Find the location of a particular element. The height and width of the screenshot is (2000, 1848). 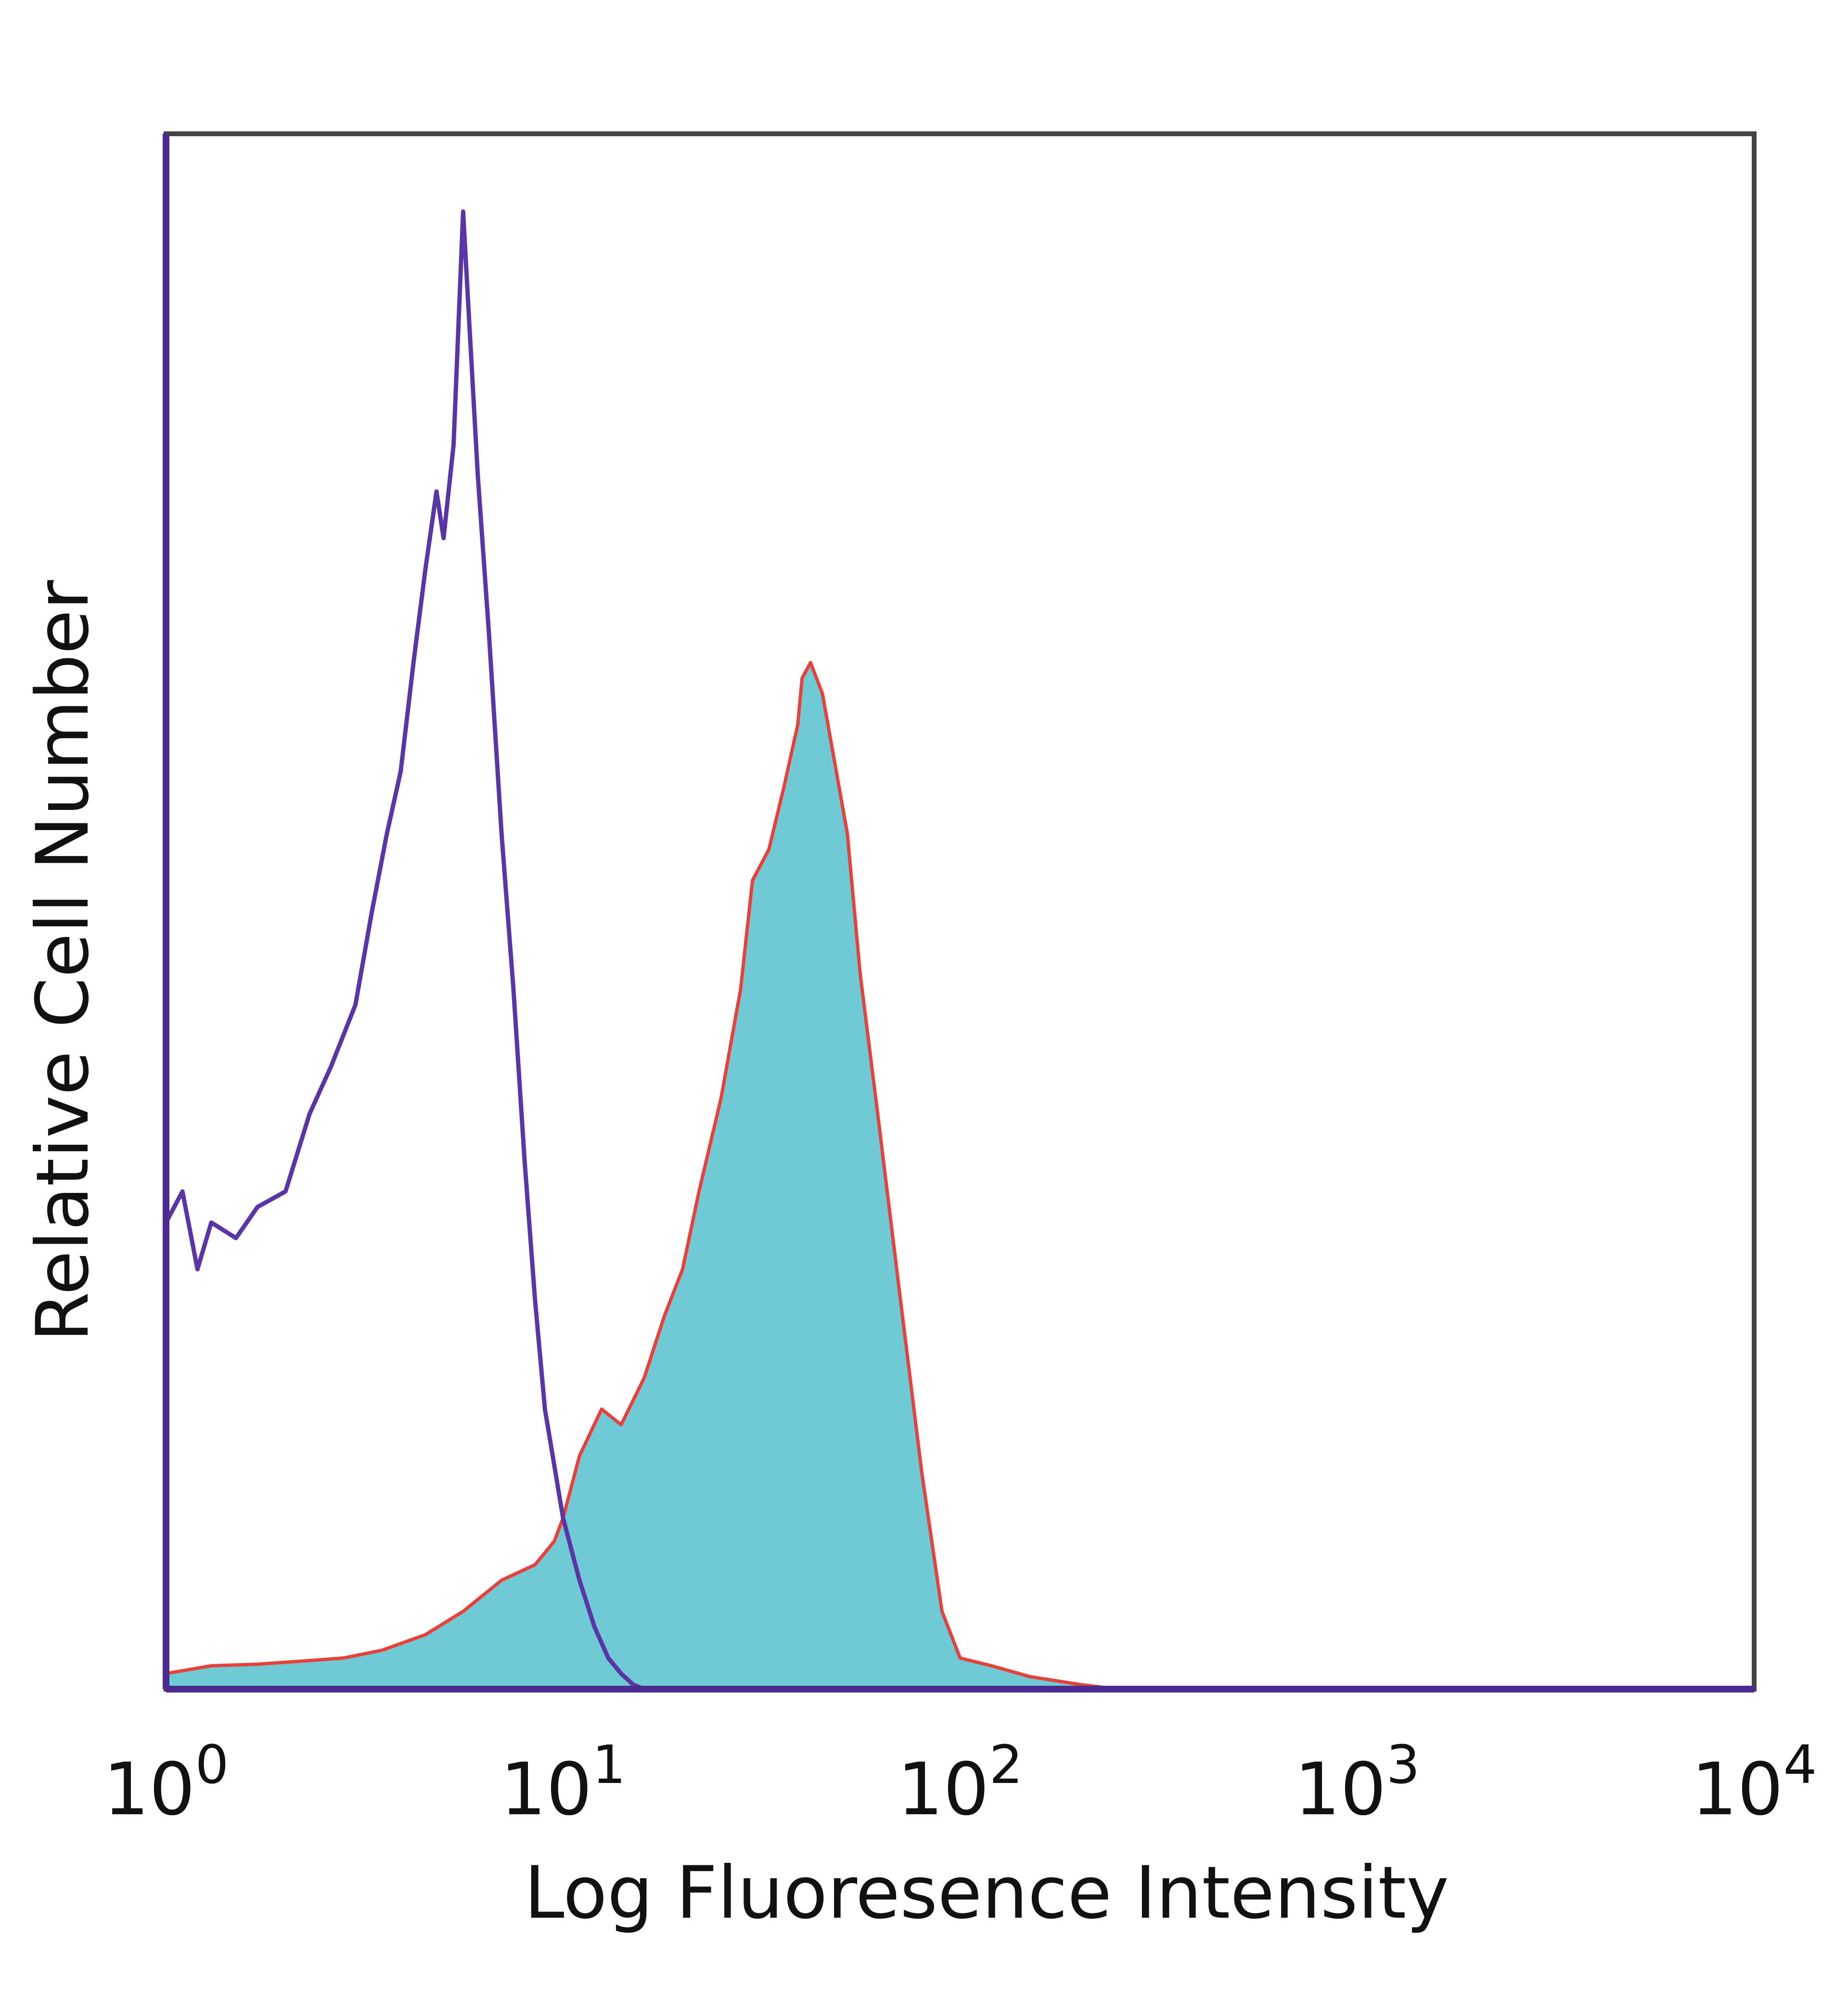

x-axis-label: Log Fluoresence Intensity is located at coordinates (986, 1893).